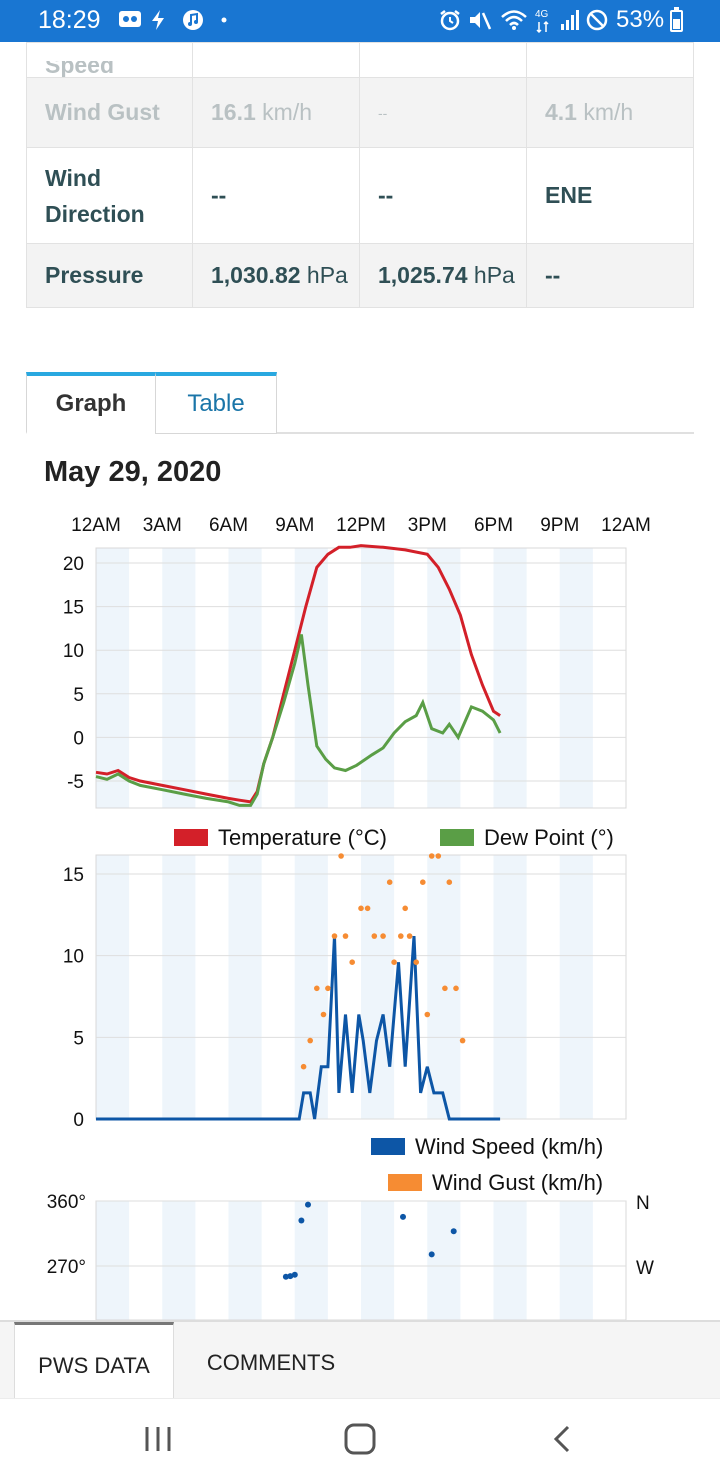 The height and width of the screenshot is (1480, 720). I want to click on temp-y-tick-label: 20, so click(73, 564).